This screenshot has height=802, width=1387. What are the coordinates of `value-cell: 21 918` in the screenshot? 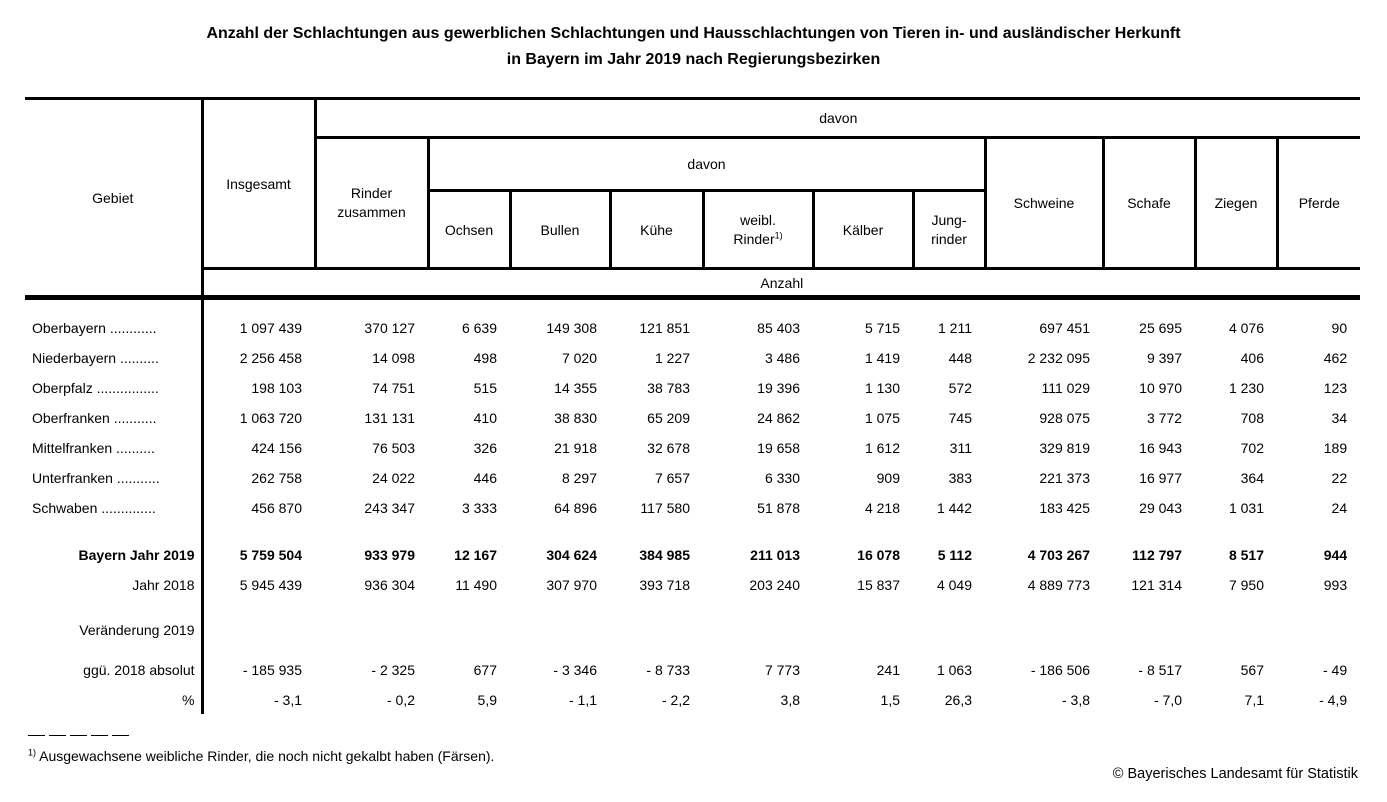 It's located at (575, 447).